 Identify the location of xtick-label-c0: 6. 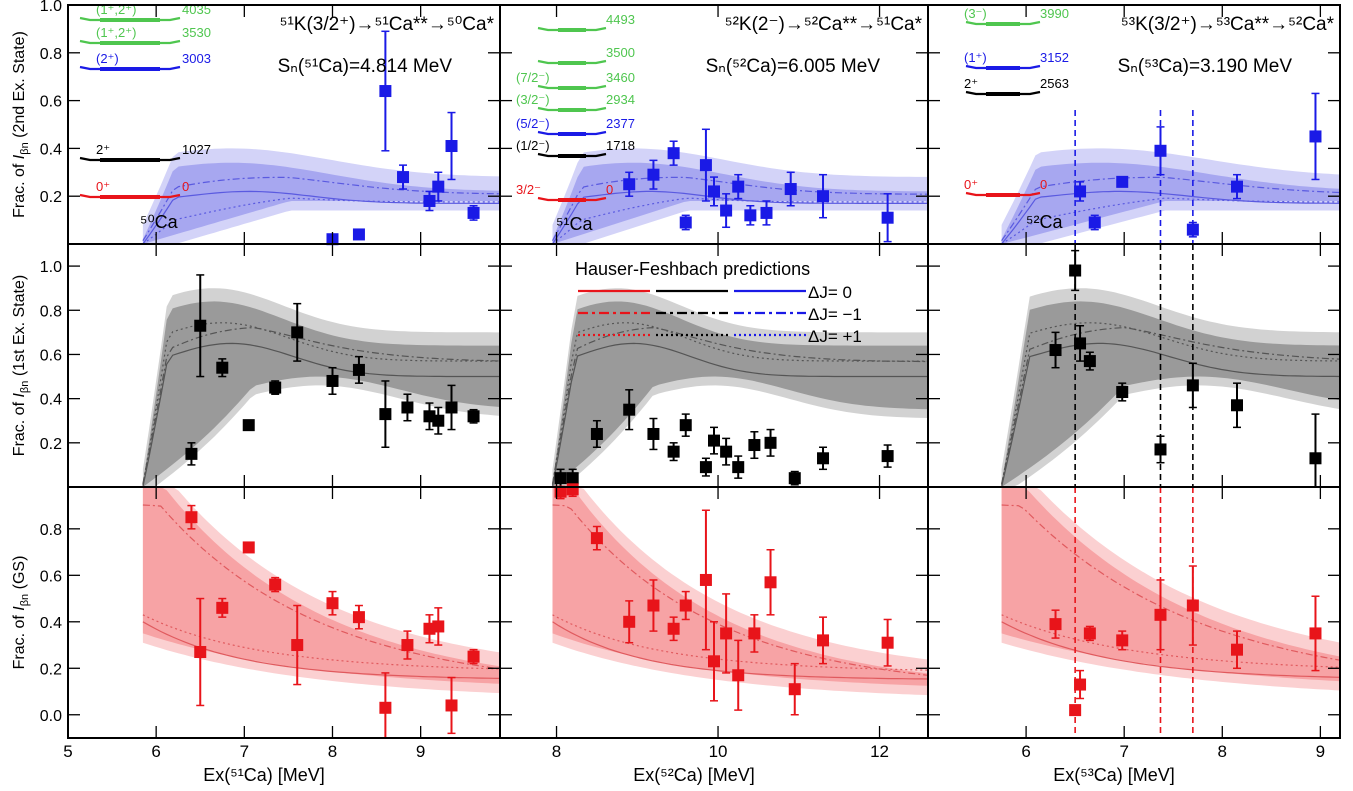
(155, 751).